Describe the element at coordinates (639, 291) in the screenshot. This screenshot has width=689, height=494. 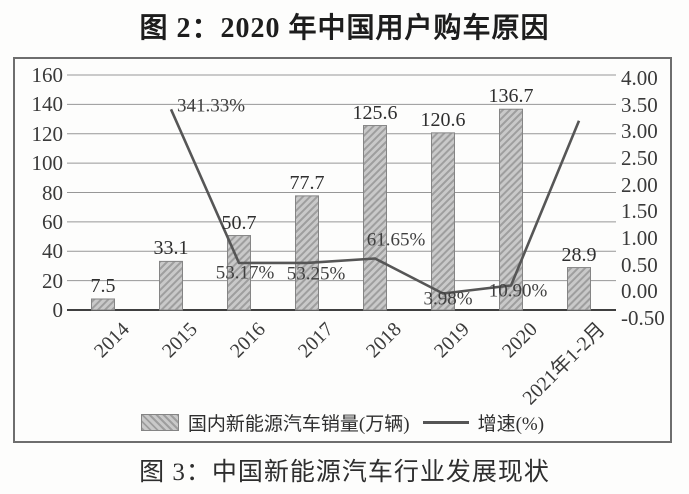
I see `y-axis-right-tick: 0.00` at that location.